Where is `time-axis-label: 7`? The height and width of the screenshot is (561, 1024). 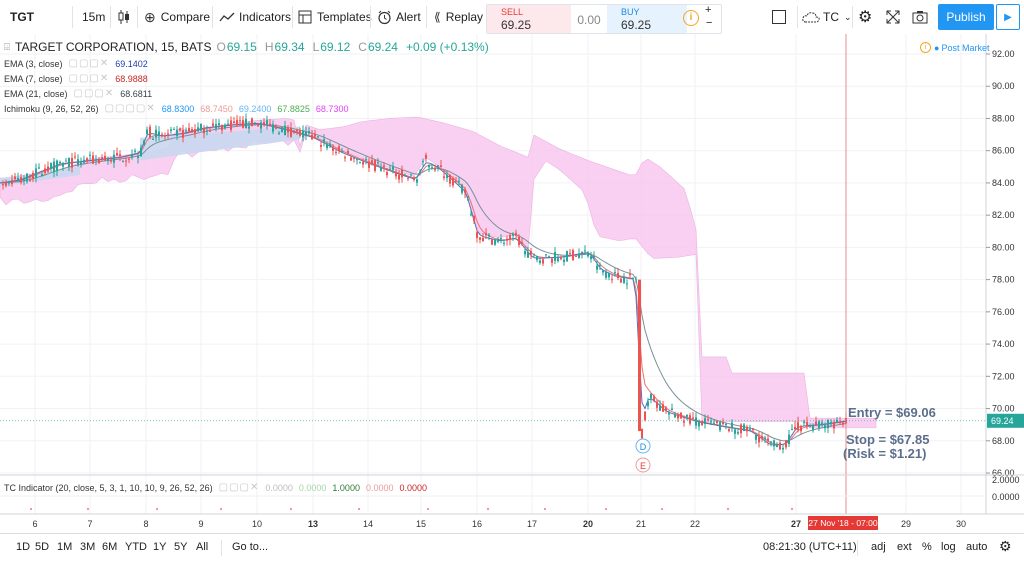 time-axis-label: 7 is located at coordinates (89, 524).